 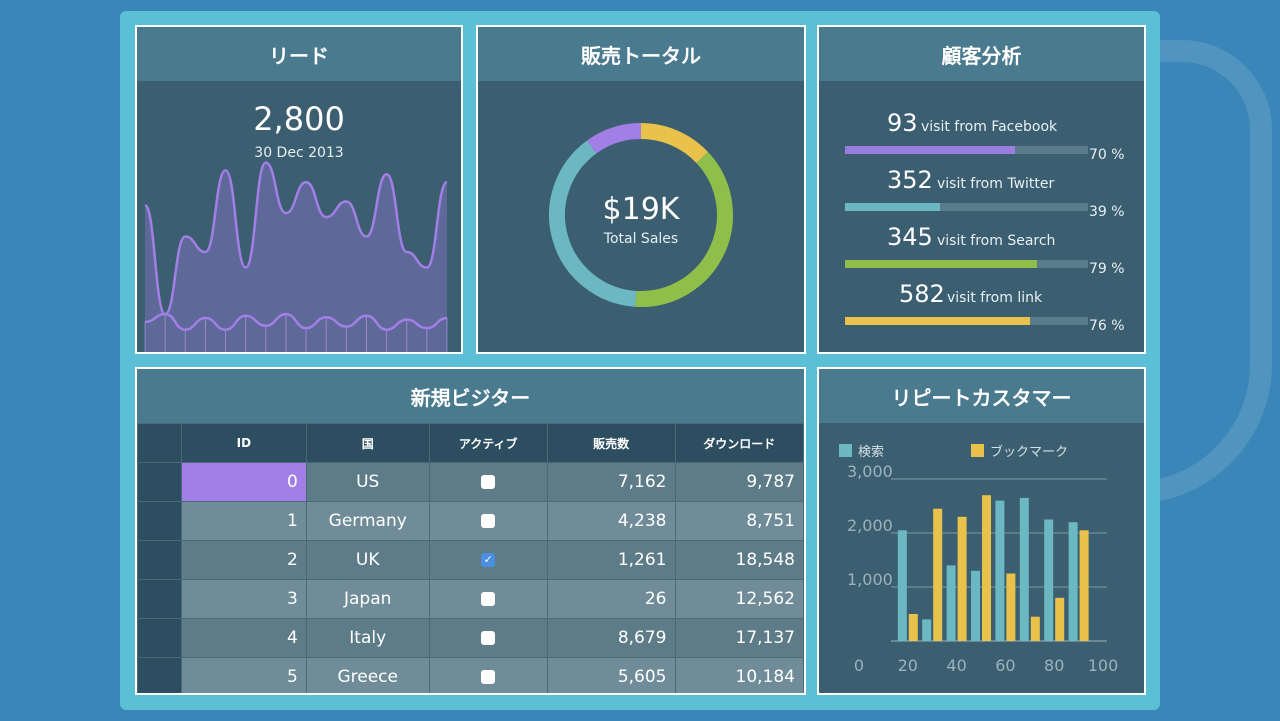 I want to click on sales-value: $19K, so click(x=641, y=209).